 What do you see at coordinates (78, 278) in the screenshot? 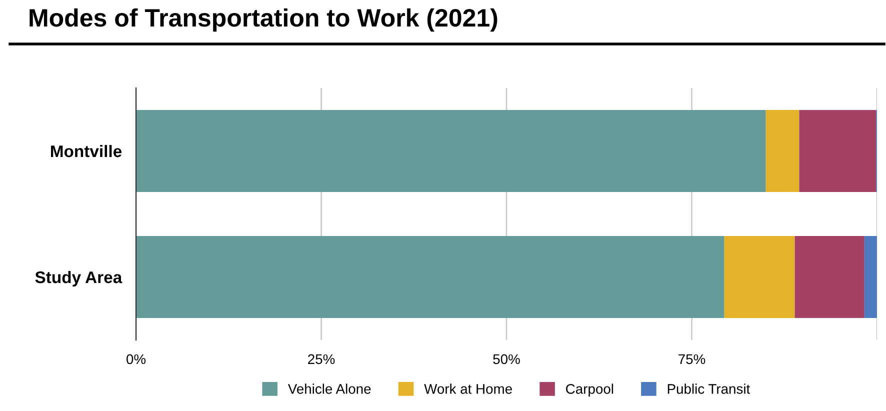
I see `y-tick-label: Study Area` at bounding box center [78, 278].